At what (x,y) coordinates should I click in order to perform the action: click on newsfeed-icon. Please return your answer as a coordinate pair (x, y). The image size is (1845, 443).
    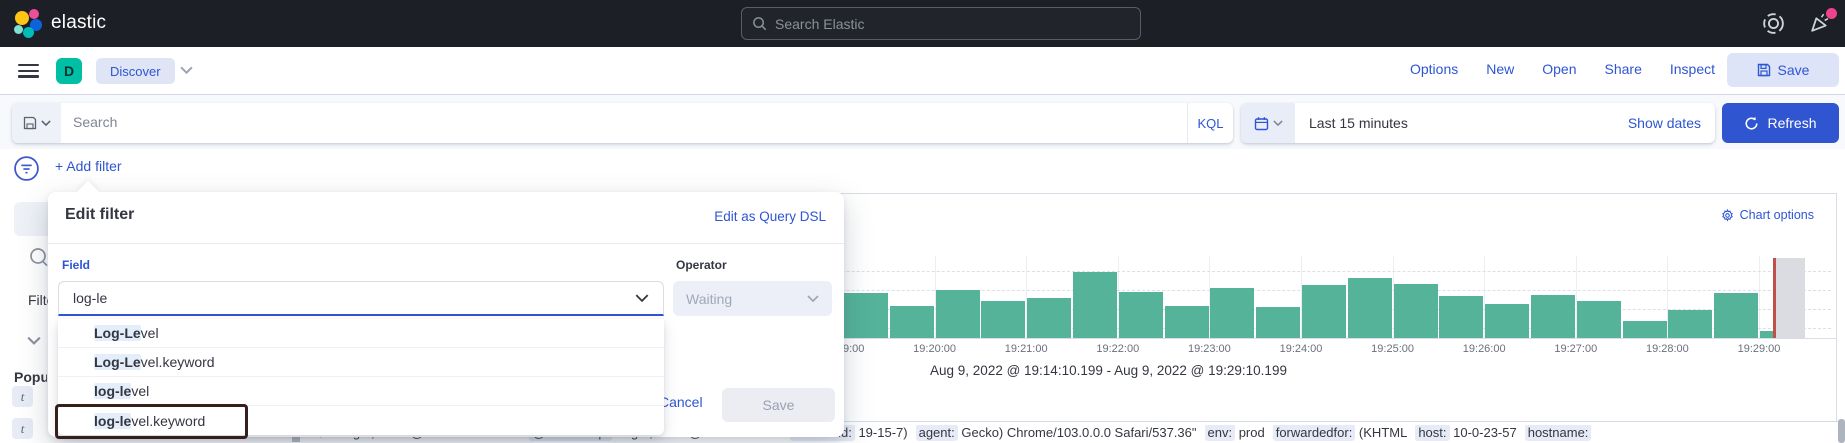
    Looking at the image, I should click on (1822, 22).